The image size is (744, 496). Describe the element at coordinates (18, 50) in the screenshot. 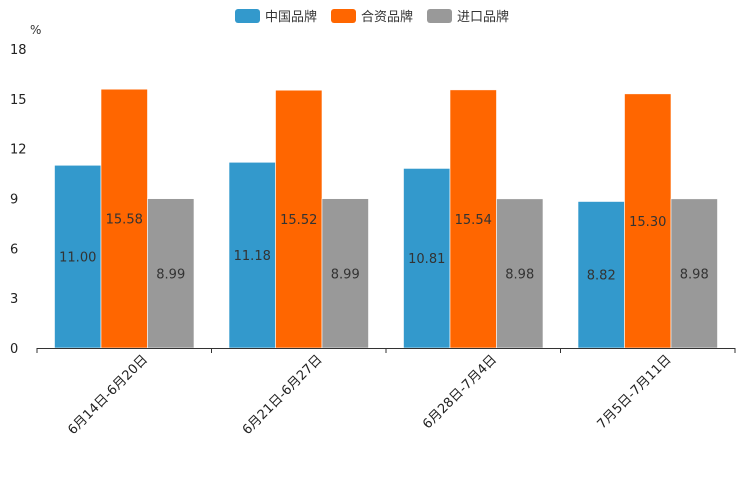

I see `y-tick-label: 18` at that location.